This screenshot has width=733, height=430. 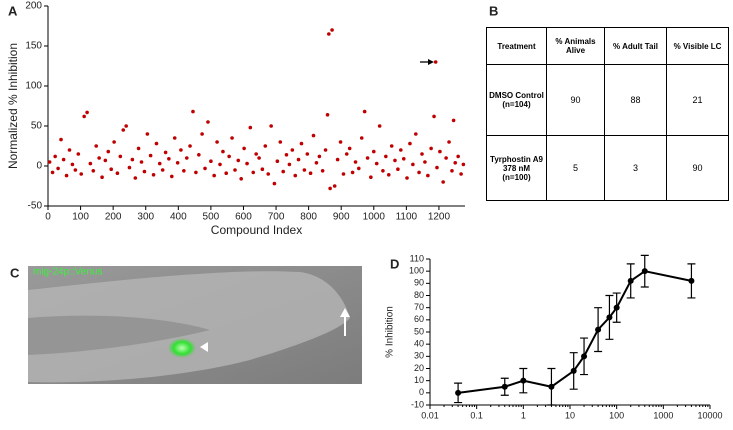 I want to click on y-tick-label: 150, so click(x=33, y=46).